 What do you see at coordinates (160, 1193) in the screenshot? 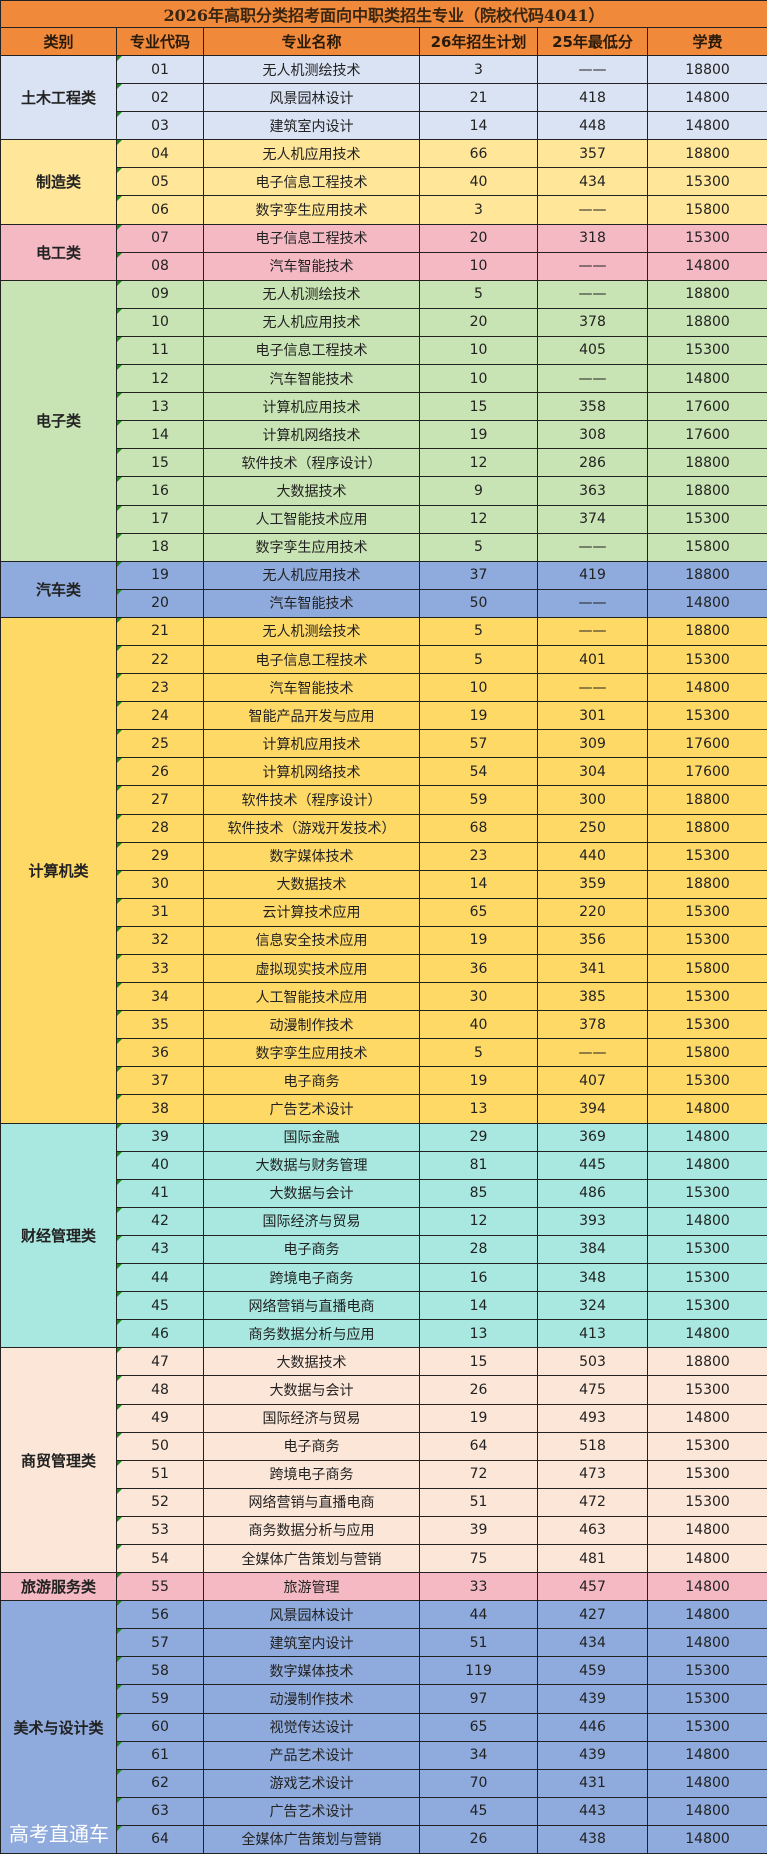
I see `major-code-cell: 41` at bounding box center [160, 1193].